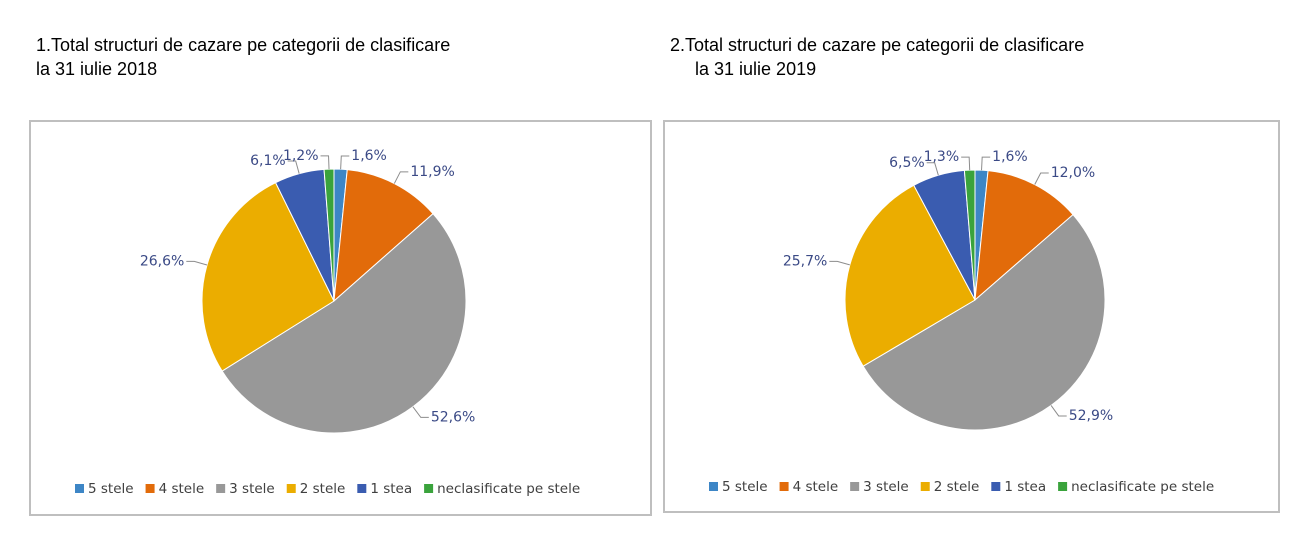 The image size is (1302, 538). What do you see at coordinates (805, 261) in the screenshot?
I see `data-label: 25,7%` at bounding box center [805, 261].